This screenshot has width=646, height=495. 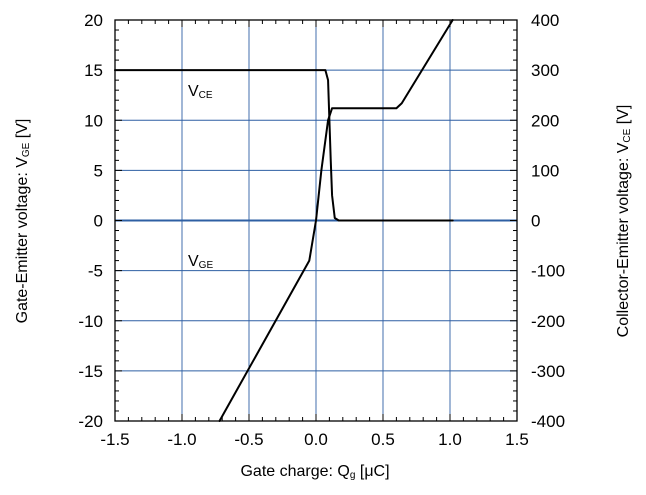 What do you see at coordinates (450, 439) in the screenshot?
I see `x-tick-label: 1.0` at bounding box center [450, 439].